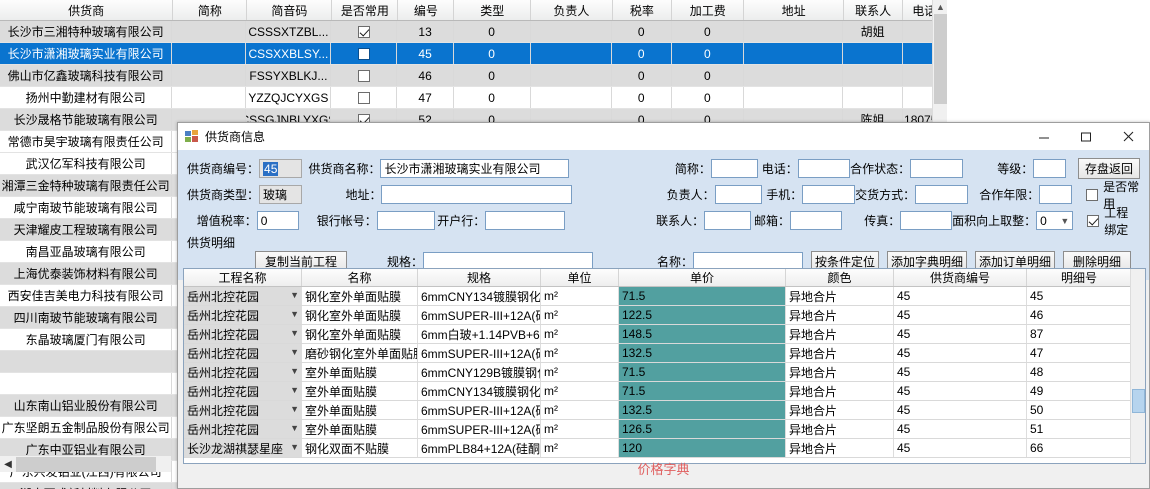 This screenshot has height=489, width=1150. I want to click on bank-account-field, so click(405, 220).